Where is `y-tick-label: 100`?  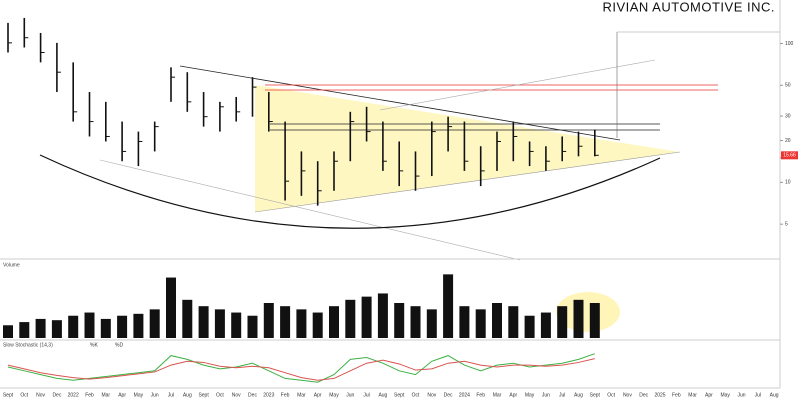
y-tick-label: 100 is located at coordinates (789, 44).